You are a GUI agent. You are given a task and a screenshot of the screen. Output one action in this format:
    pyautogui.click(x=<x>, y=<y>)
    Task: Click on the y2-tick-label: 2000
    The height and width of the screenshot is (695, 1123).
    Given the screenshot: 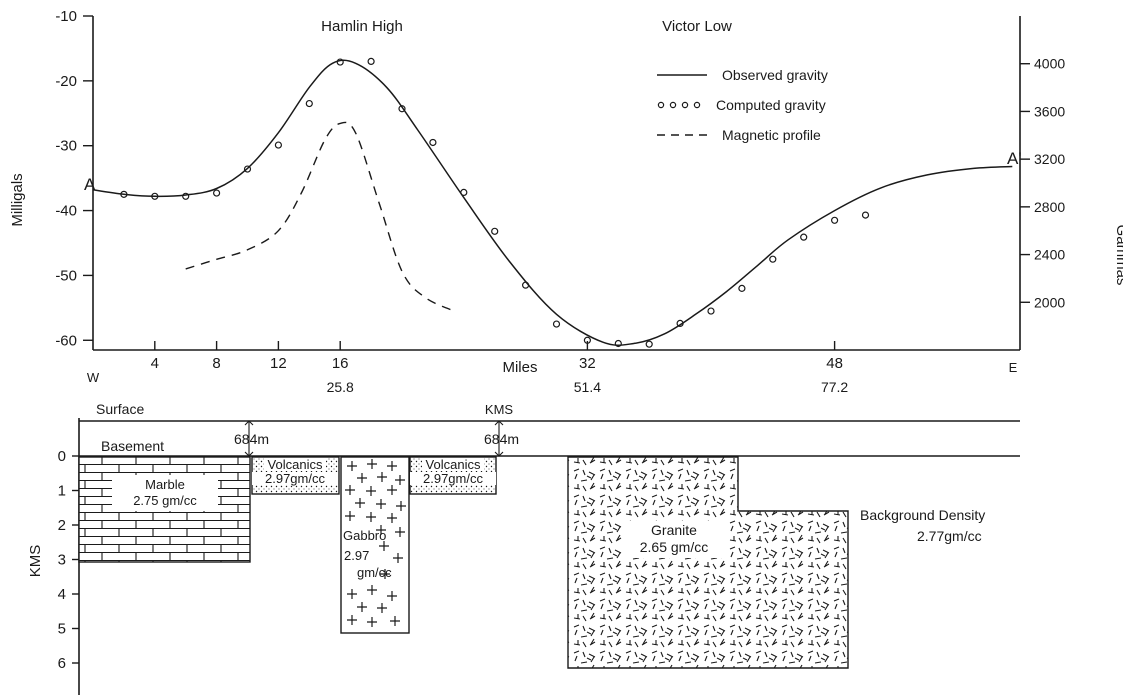 What is the action you would take?
    pyautogui.click(x=1049, y=302)
    